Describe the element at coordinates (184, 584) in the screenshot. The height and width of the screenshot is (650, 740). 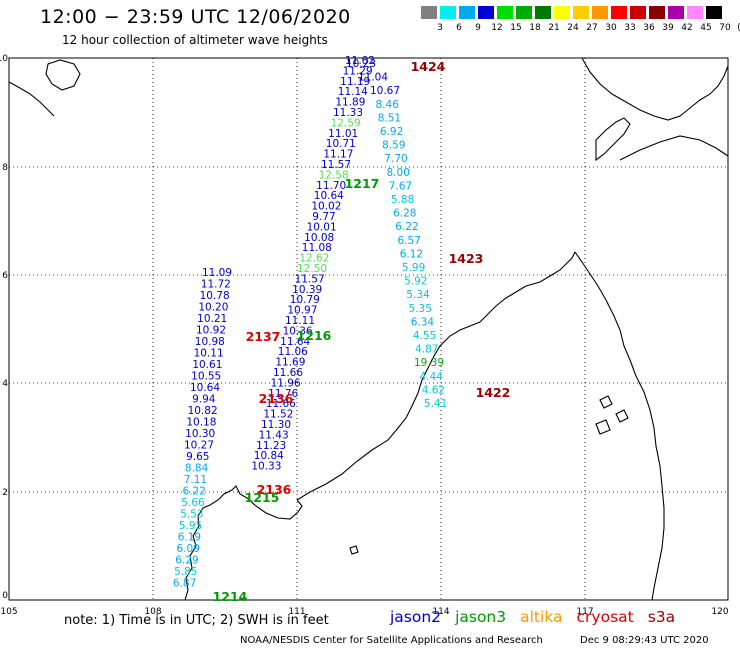
I see `wave-height-value: 6.87` at that location.